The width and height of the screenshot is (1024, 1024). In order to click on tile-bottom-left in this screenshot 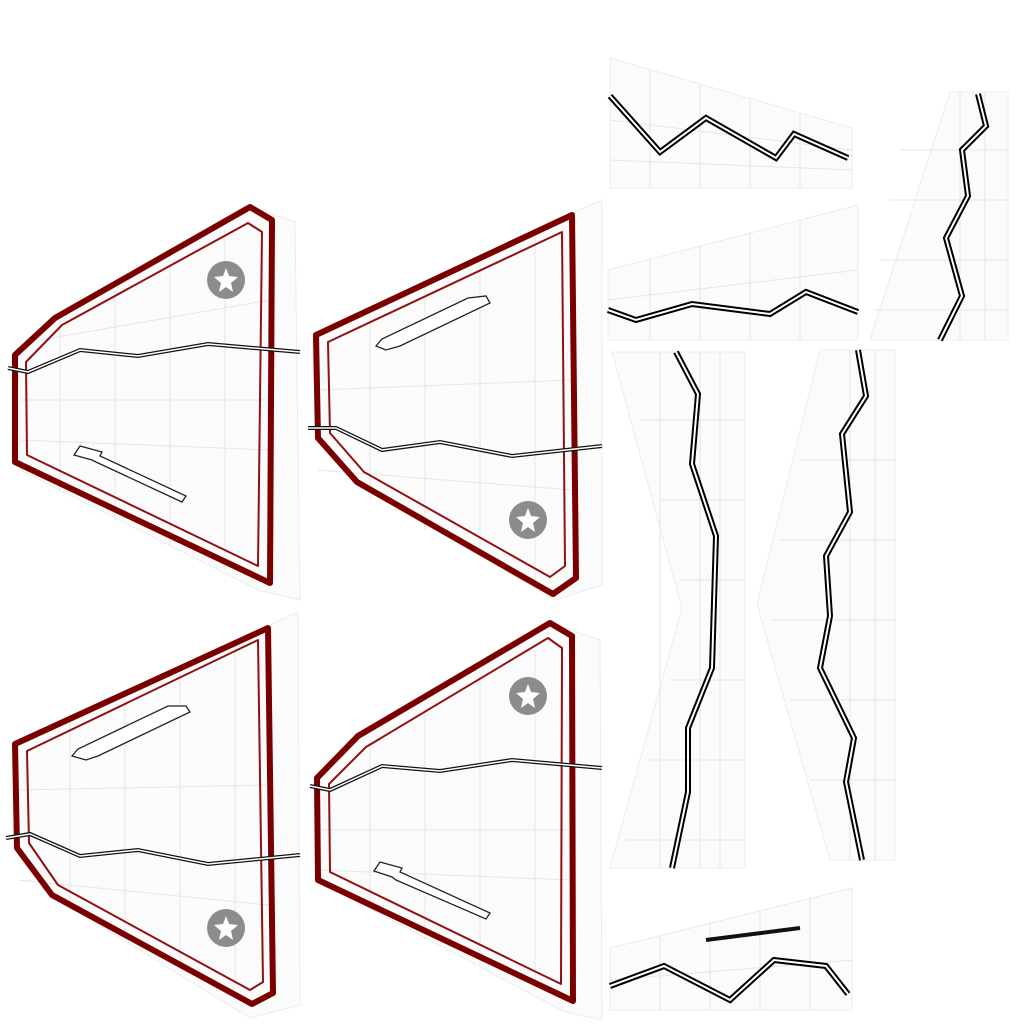, I will do `click(153, 815)`.